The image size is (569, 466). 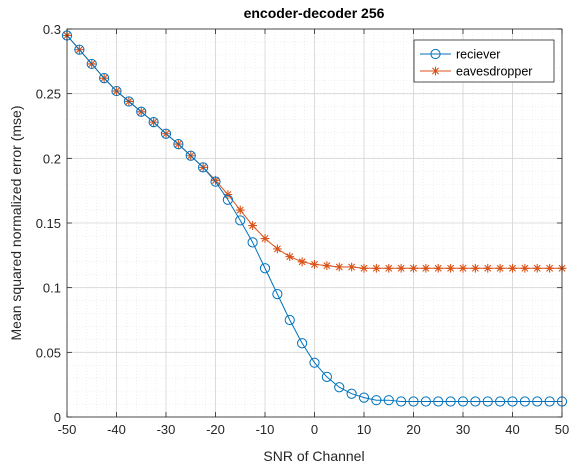 I want to click on x-tick-label: 30, so click(x=463, y=429).